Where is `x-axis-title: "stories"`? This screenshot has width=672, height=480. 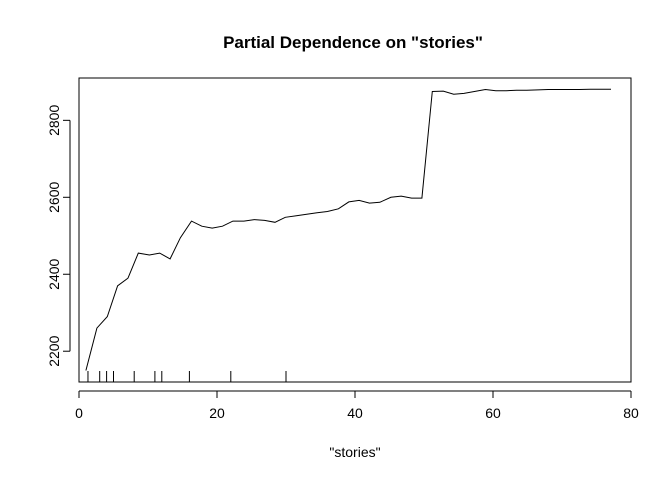 x-axis-title: "stories" is located at coordinates (354, 452).